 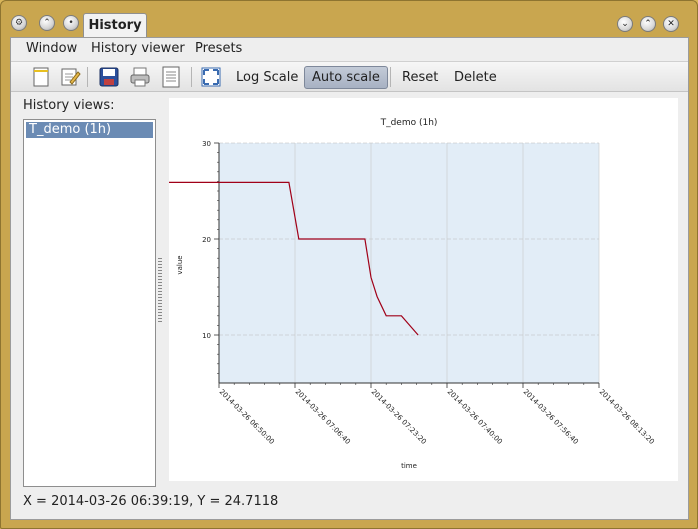 I want to click on x-tick-label: 2014-03-26 06:50:00, so click(x=247, y=417).